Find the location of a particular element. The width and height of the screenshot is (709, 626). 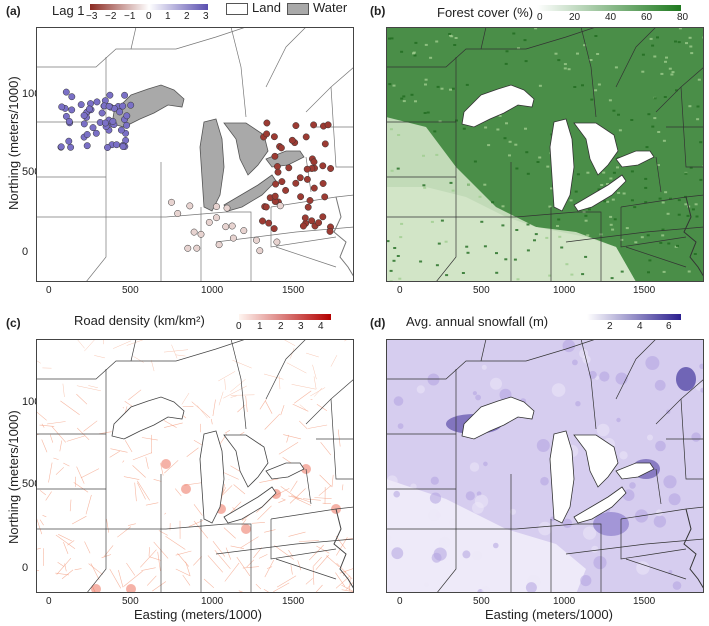

panel-d-letter: (d) is located at coordinates (378, 323).